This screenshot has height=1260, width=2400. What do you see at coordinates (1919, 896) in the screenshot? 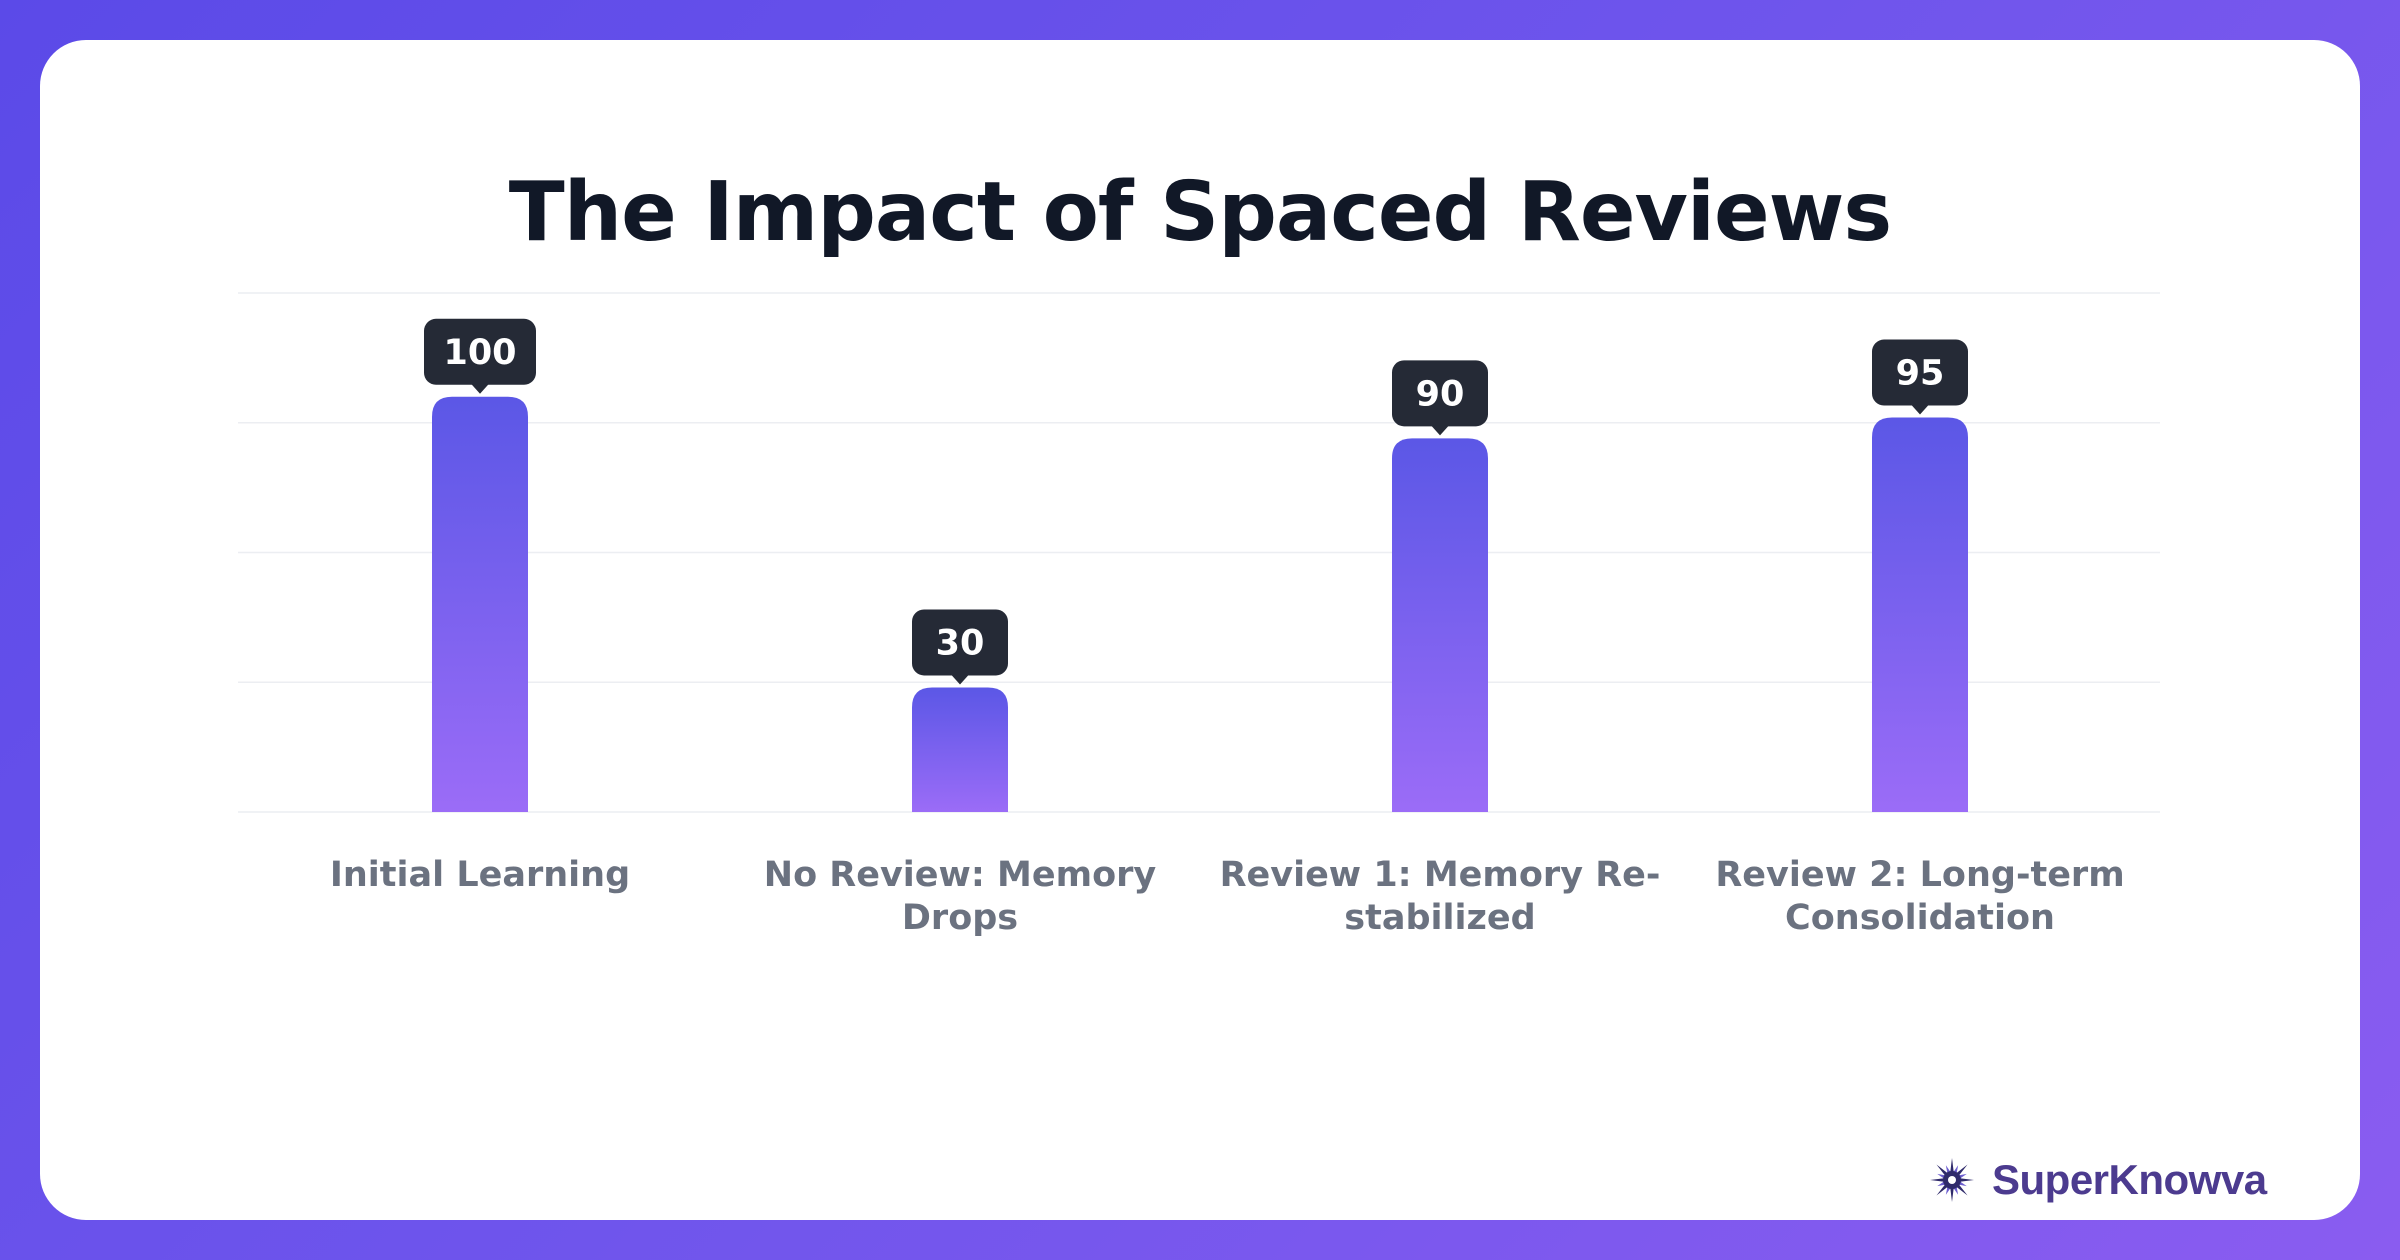
I see `x-tick-label: Review 2: Long-term Consolidation` at bounding box center [1919, 896].